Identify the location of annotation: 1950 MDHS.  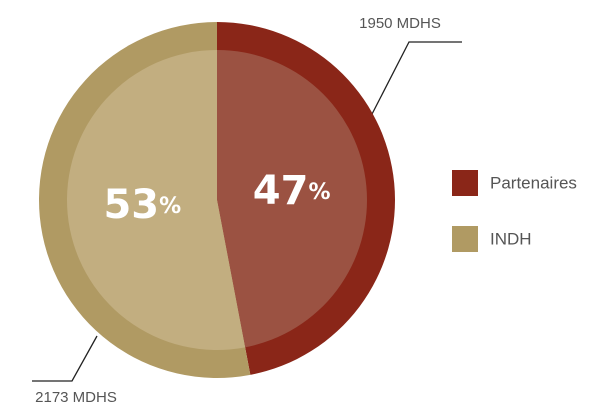
(400, 23).